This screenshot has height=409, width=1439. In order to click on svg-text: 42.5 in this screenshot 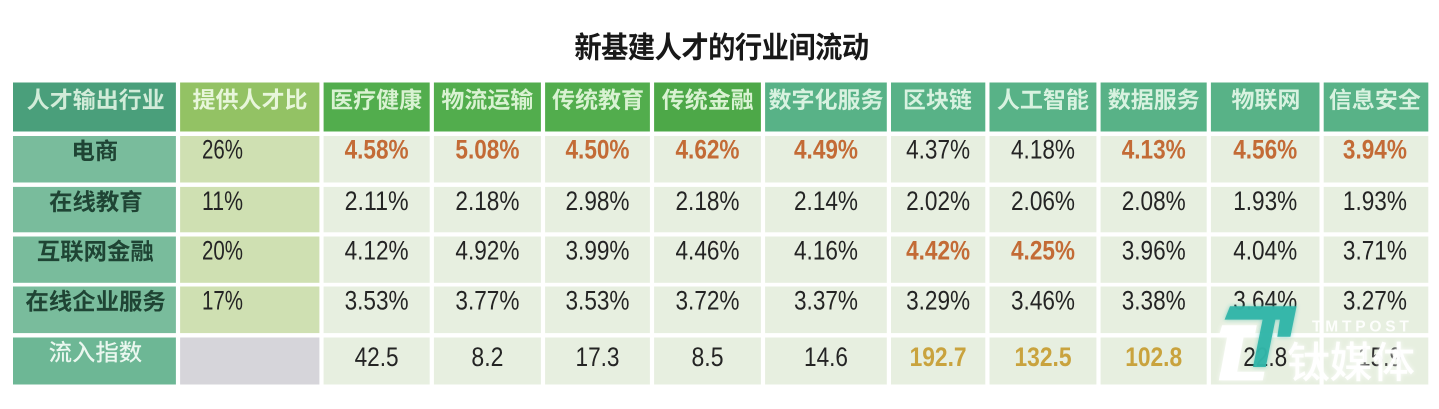, I will do `click(377, 357)`.